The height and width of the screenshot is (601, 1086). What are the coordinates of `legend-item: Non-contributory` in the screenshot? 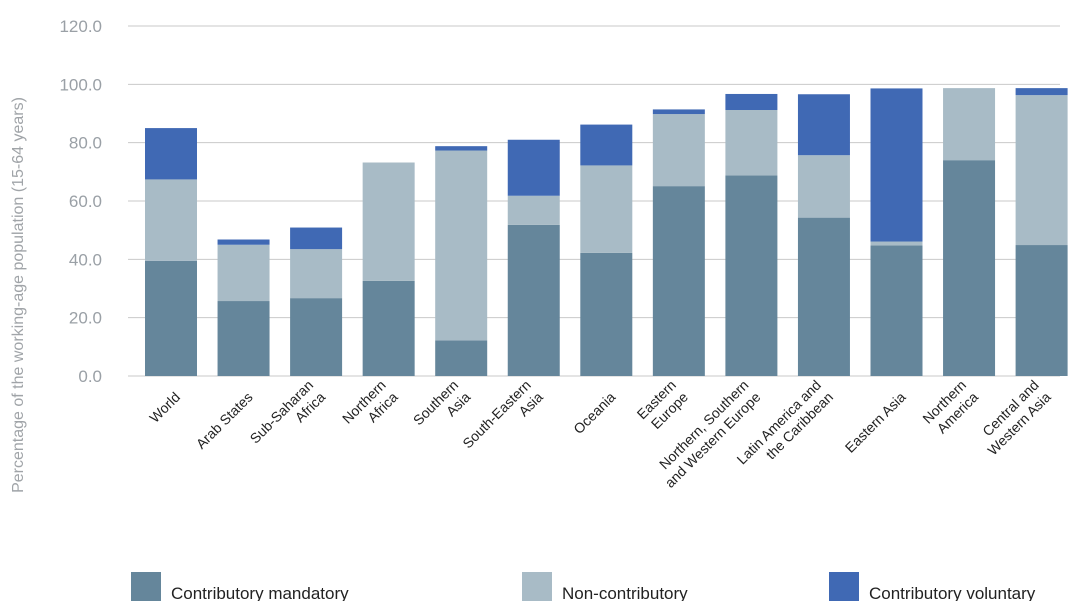 It's located at (605, 586).